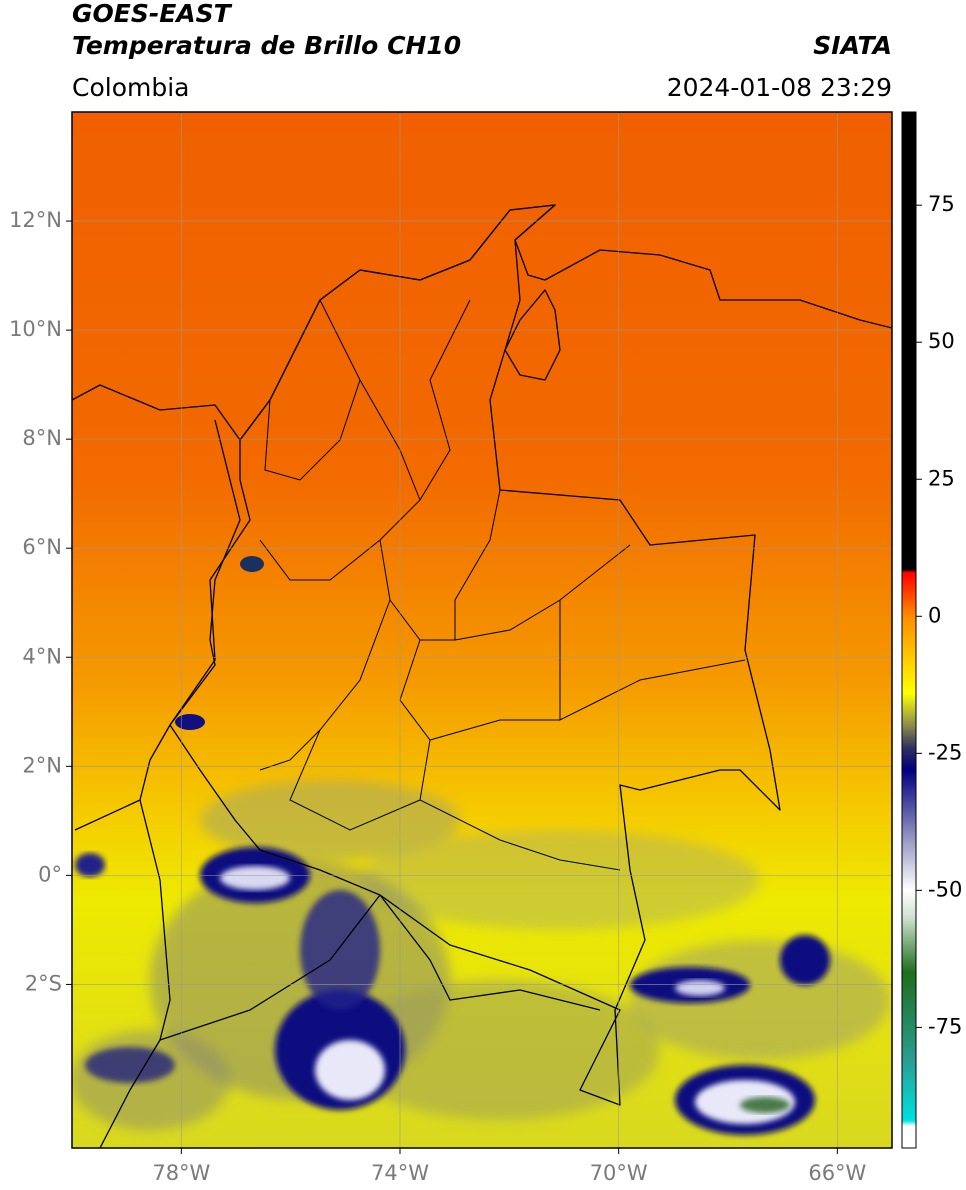  What do you see at coordinates (779, 87) in the screenshot?
I see `datetime-label: 2024-01-08 23:29` at bounding box center [779, 87].